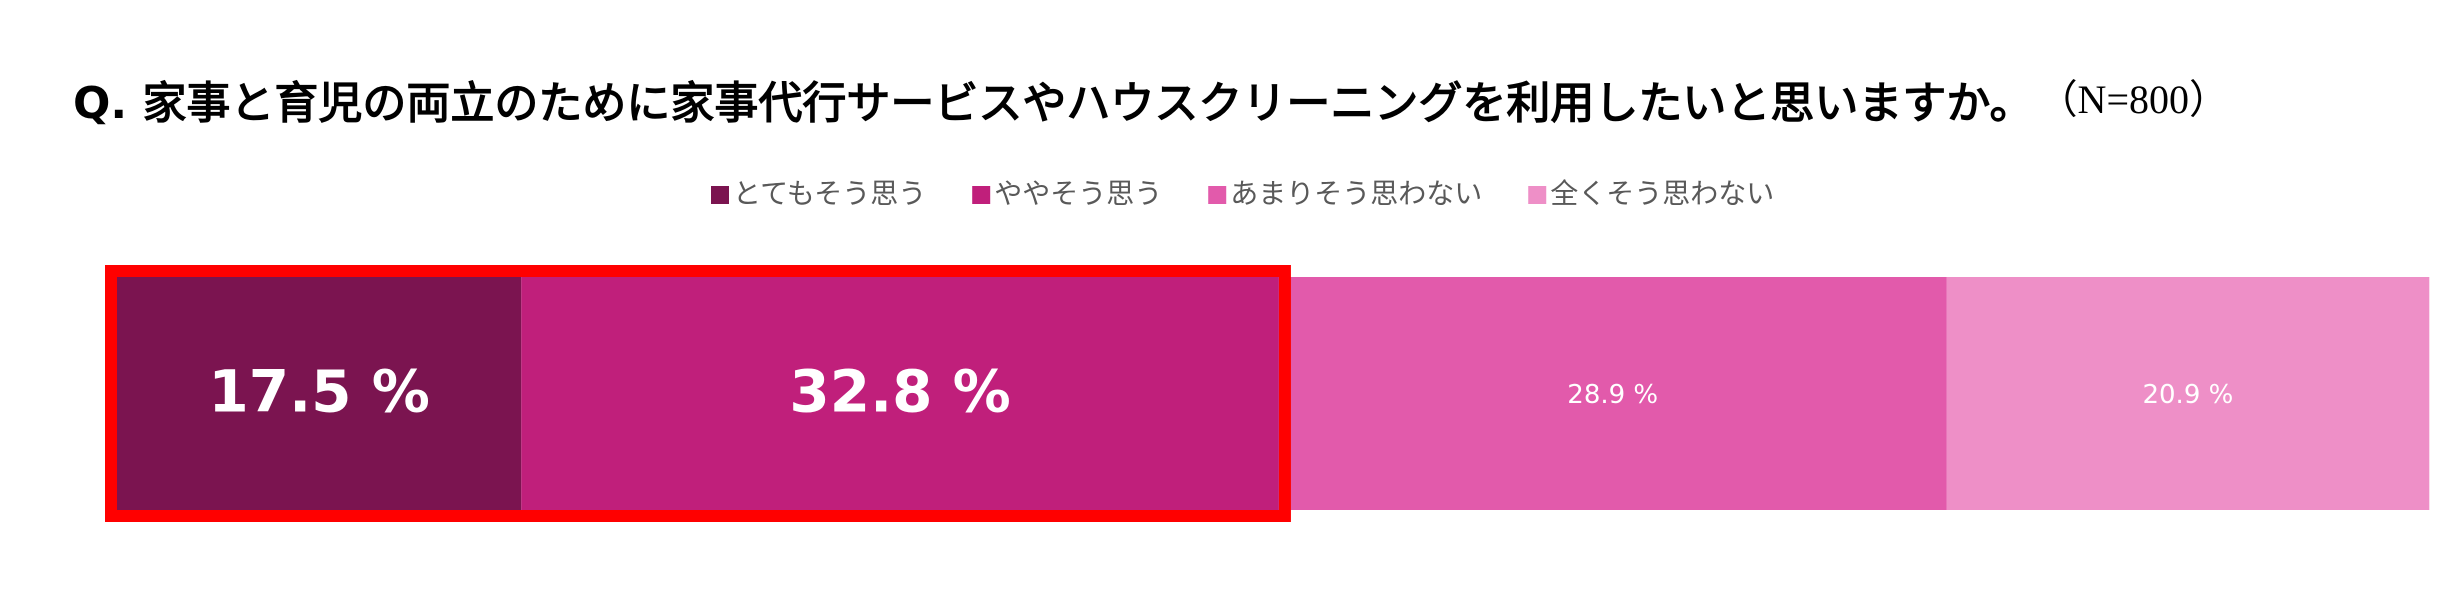 Image resolution: width=2439 pixels, height=608 pixels. I want to click on legend-label: 全くそう思わない, so click(1662, 193).